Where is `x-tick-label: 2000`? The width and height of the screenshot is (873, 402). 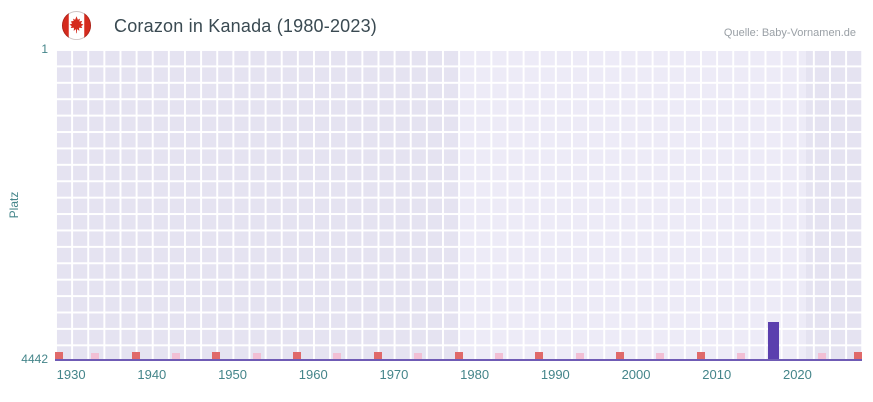 x-tick-label: 2000 is located at coordinates (636, 374).